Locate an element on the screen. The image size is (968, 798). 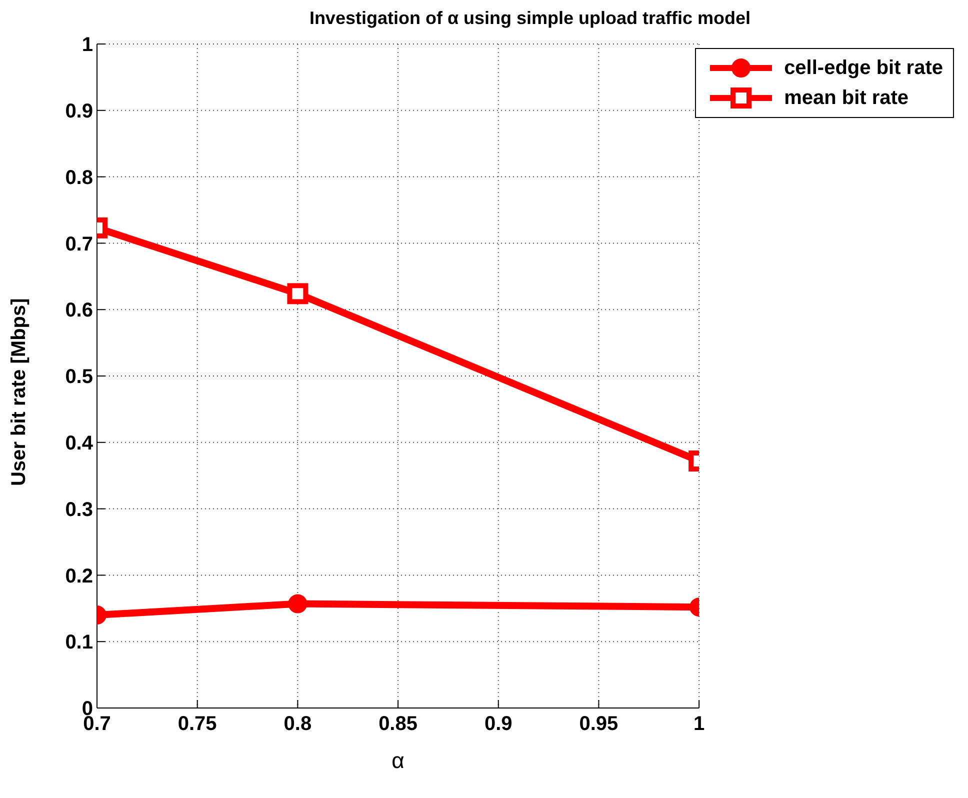
x-tick-label: 0.9 is located at coordinates (498, 724).